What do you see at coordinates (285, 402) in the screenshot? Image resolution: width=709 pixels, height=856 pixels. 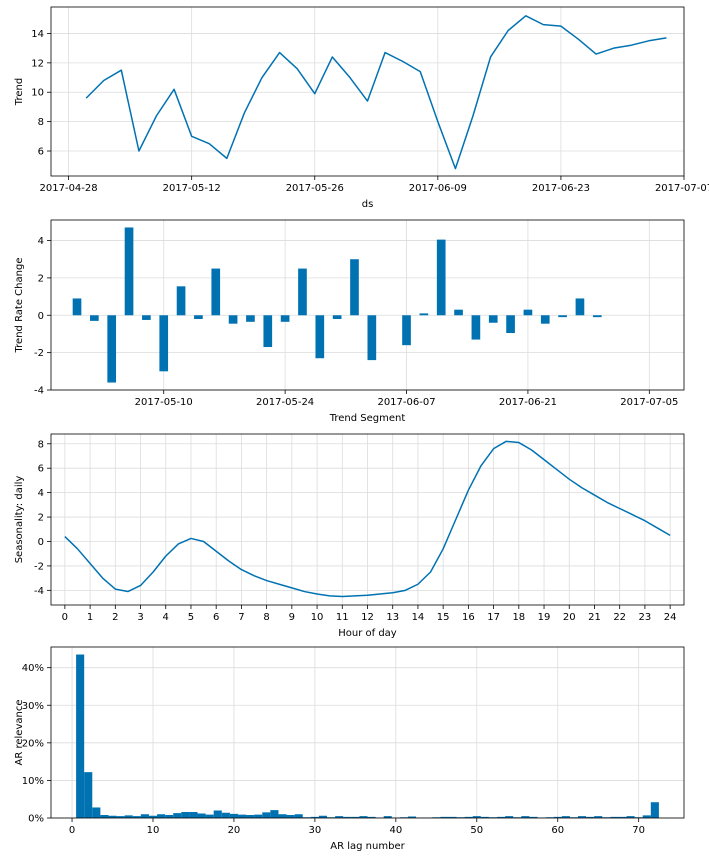 I see `x-tick-label: 2017-05-24` at bounding box center [285, 402].